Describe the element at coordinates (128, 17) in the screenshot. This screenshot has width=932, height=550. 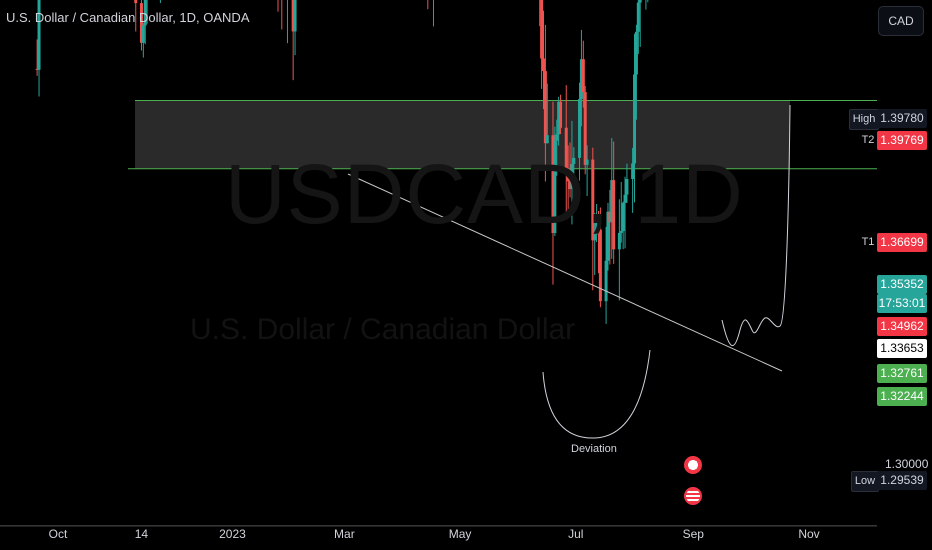
I see `chart-title: U.S. Dollar / Canadian Dollar, 1D, OANDA` at that location.